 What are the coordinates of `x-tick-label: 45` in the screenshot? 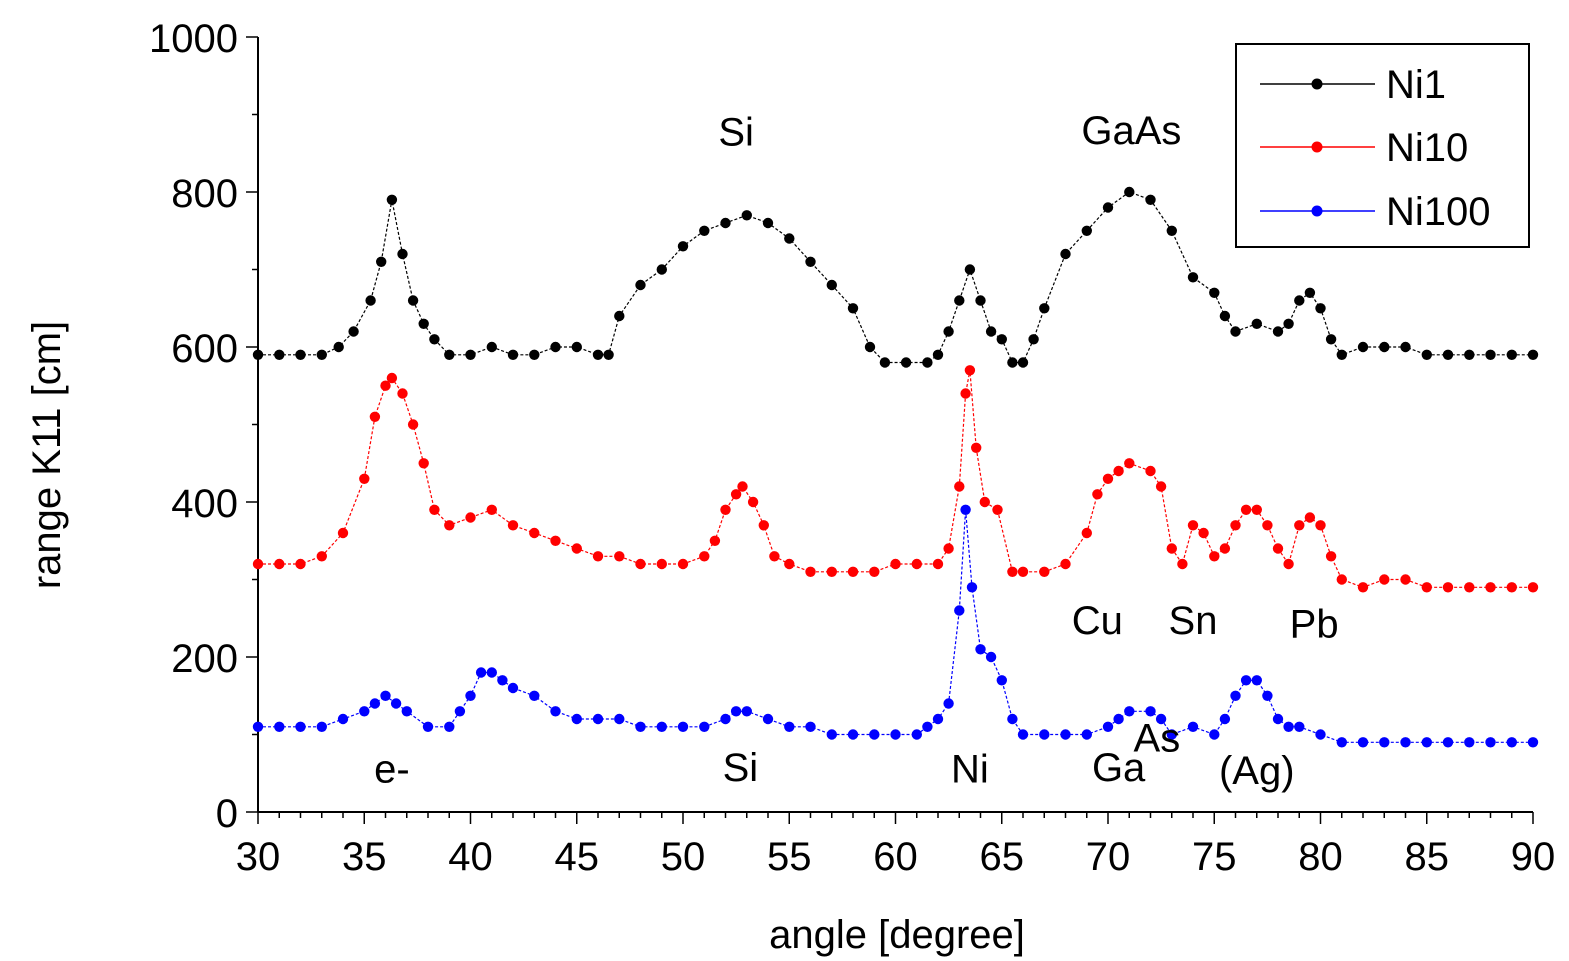 It's located at (577, 857).